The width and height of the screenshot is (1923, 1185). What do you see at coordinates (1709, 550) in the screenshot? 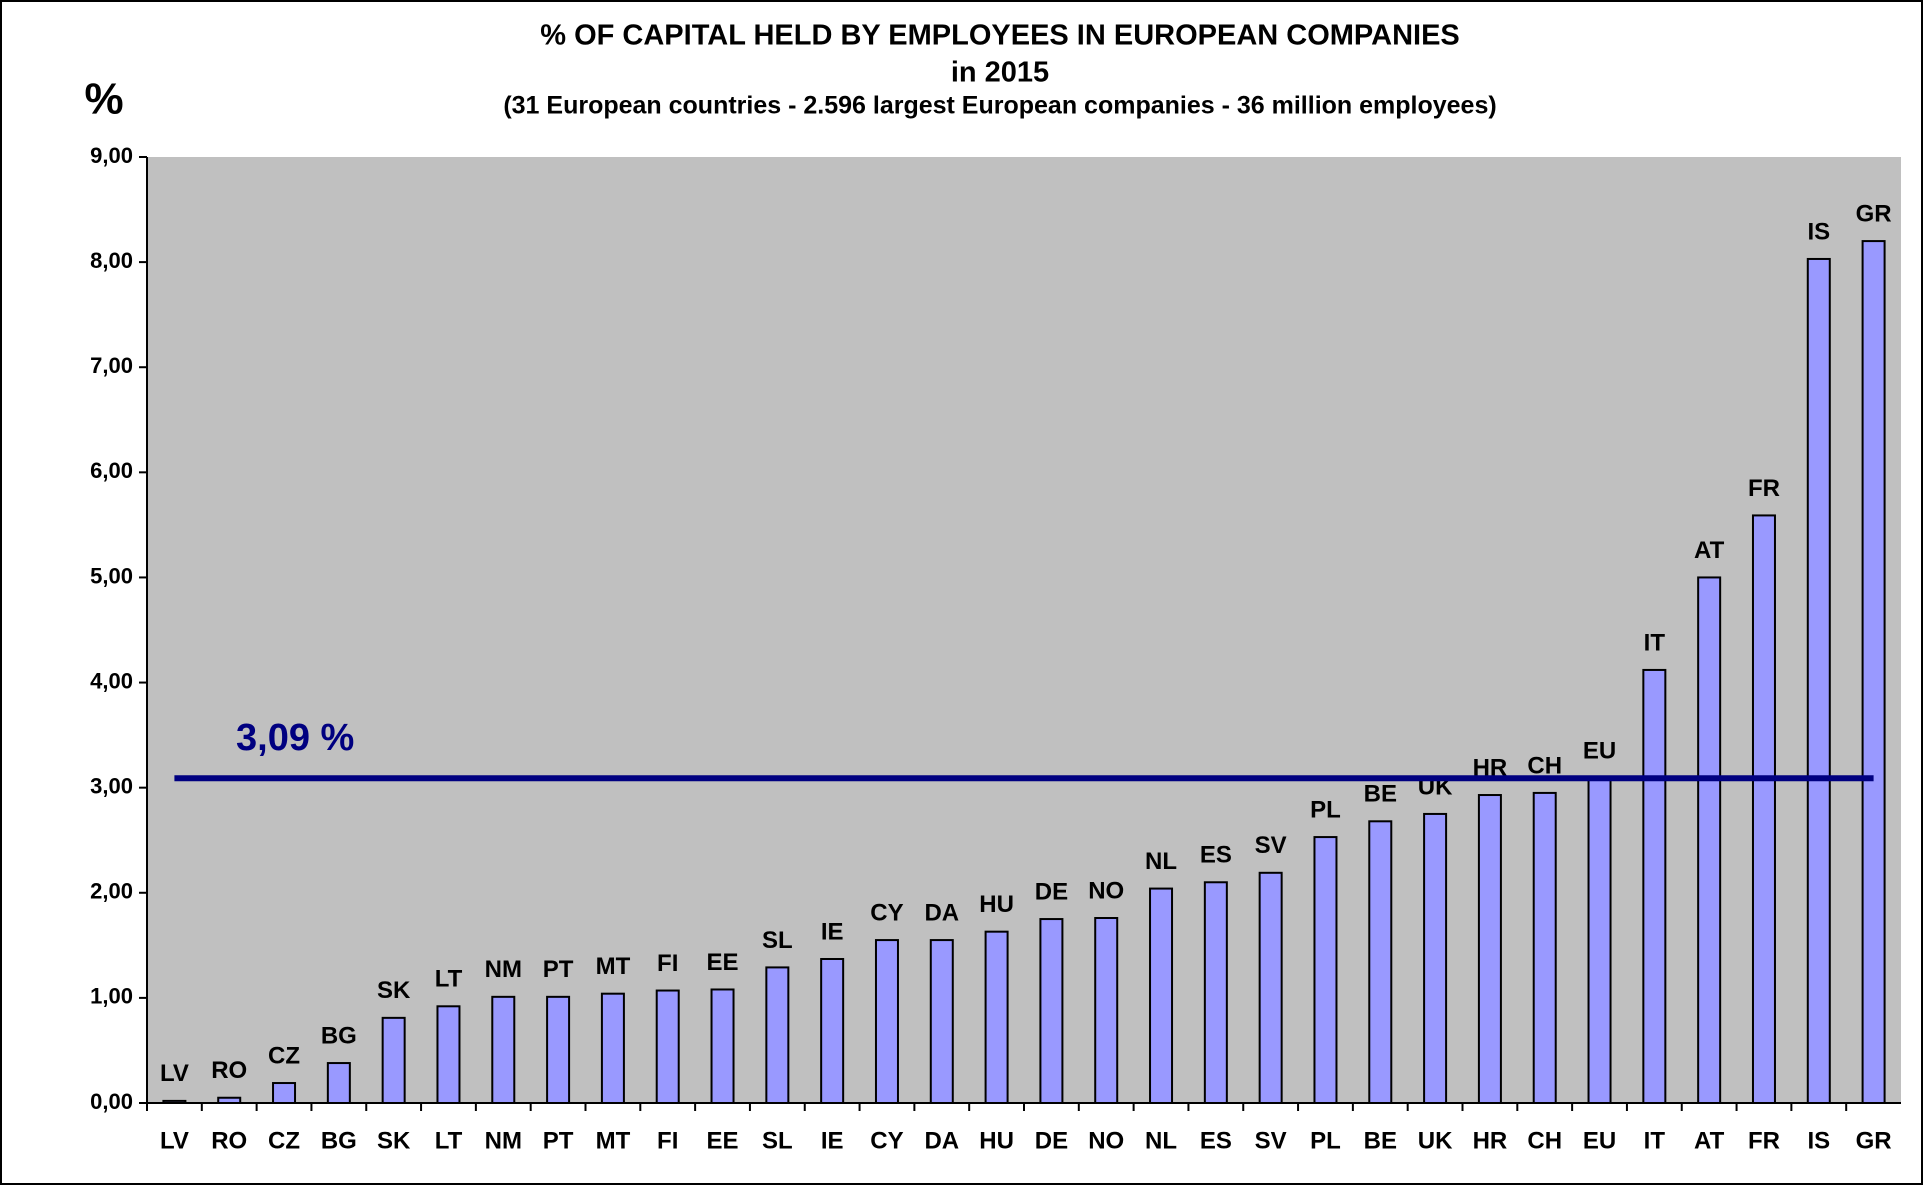
I see `bar-label: AT` at bounding box center [1709, 550].